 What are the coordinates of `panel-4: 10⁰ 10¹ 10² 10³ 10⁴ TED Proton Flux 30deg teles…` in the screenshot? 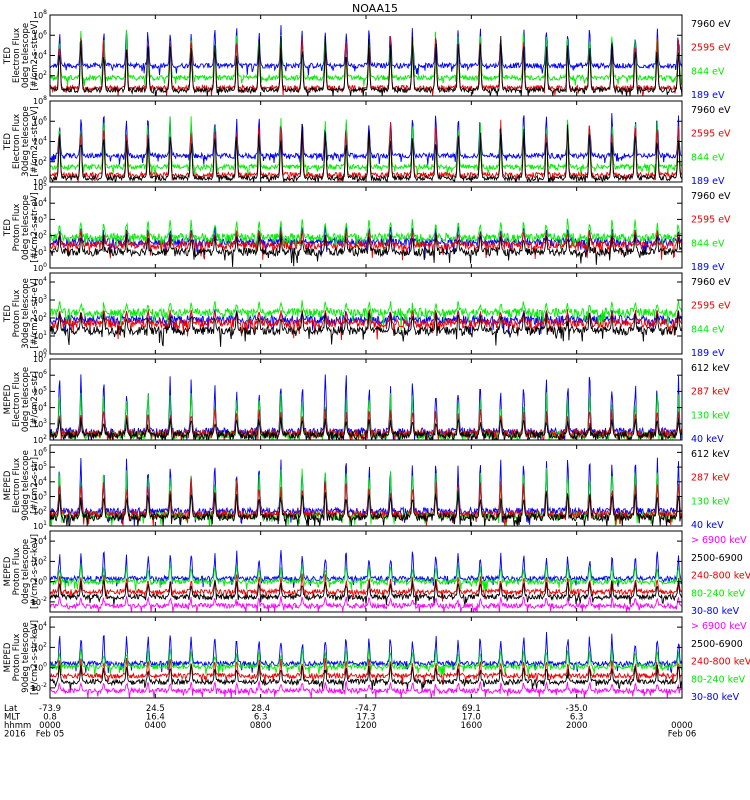 It's located at (367, 315).